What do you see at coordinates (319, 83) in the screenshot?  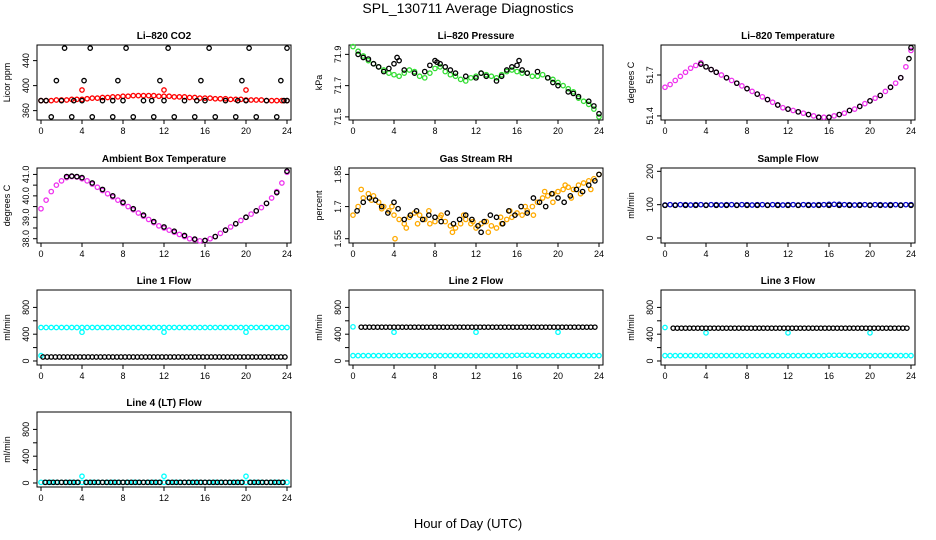 I see `y-axis-label: kPa` at bounding box center [319, 83].